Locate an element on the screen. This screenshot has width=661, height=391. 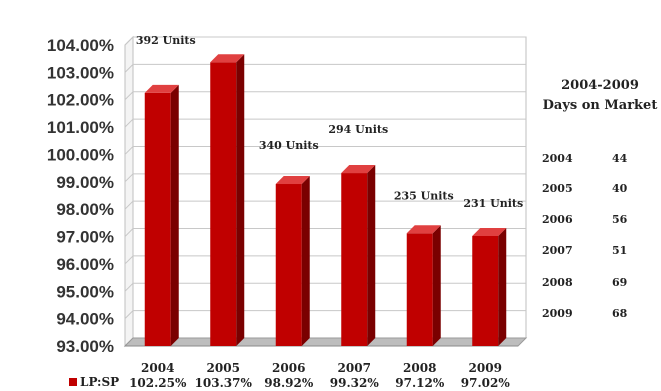
legend: LP:SP is located at coordinates (94, 382).